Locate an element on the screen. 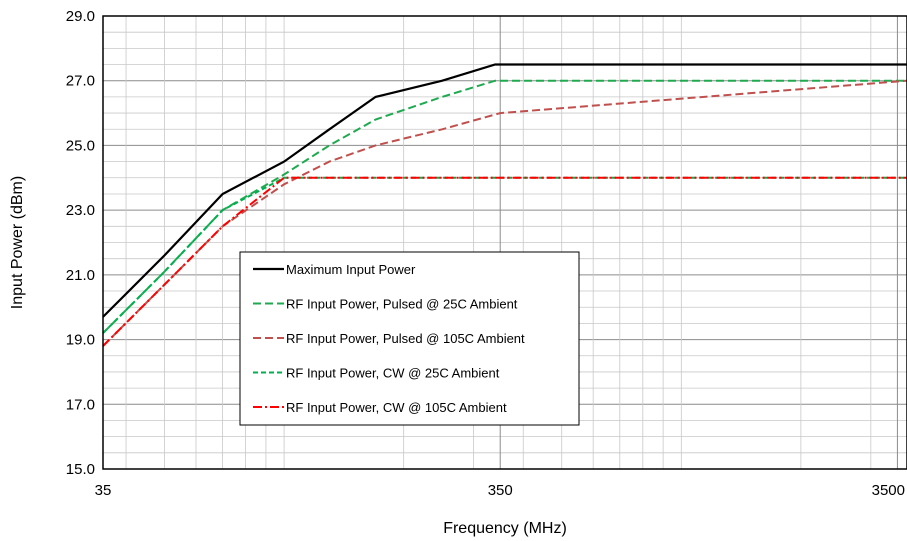 The image size is (907, 541). x-tick-label: 35 is located at coordinates (103, 490).